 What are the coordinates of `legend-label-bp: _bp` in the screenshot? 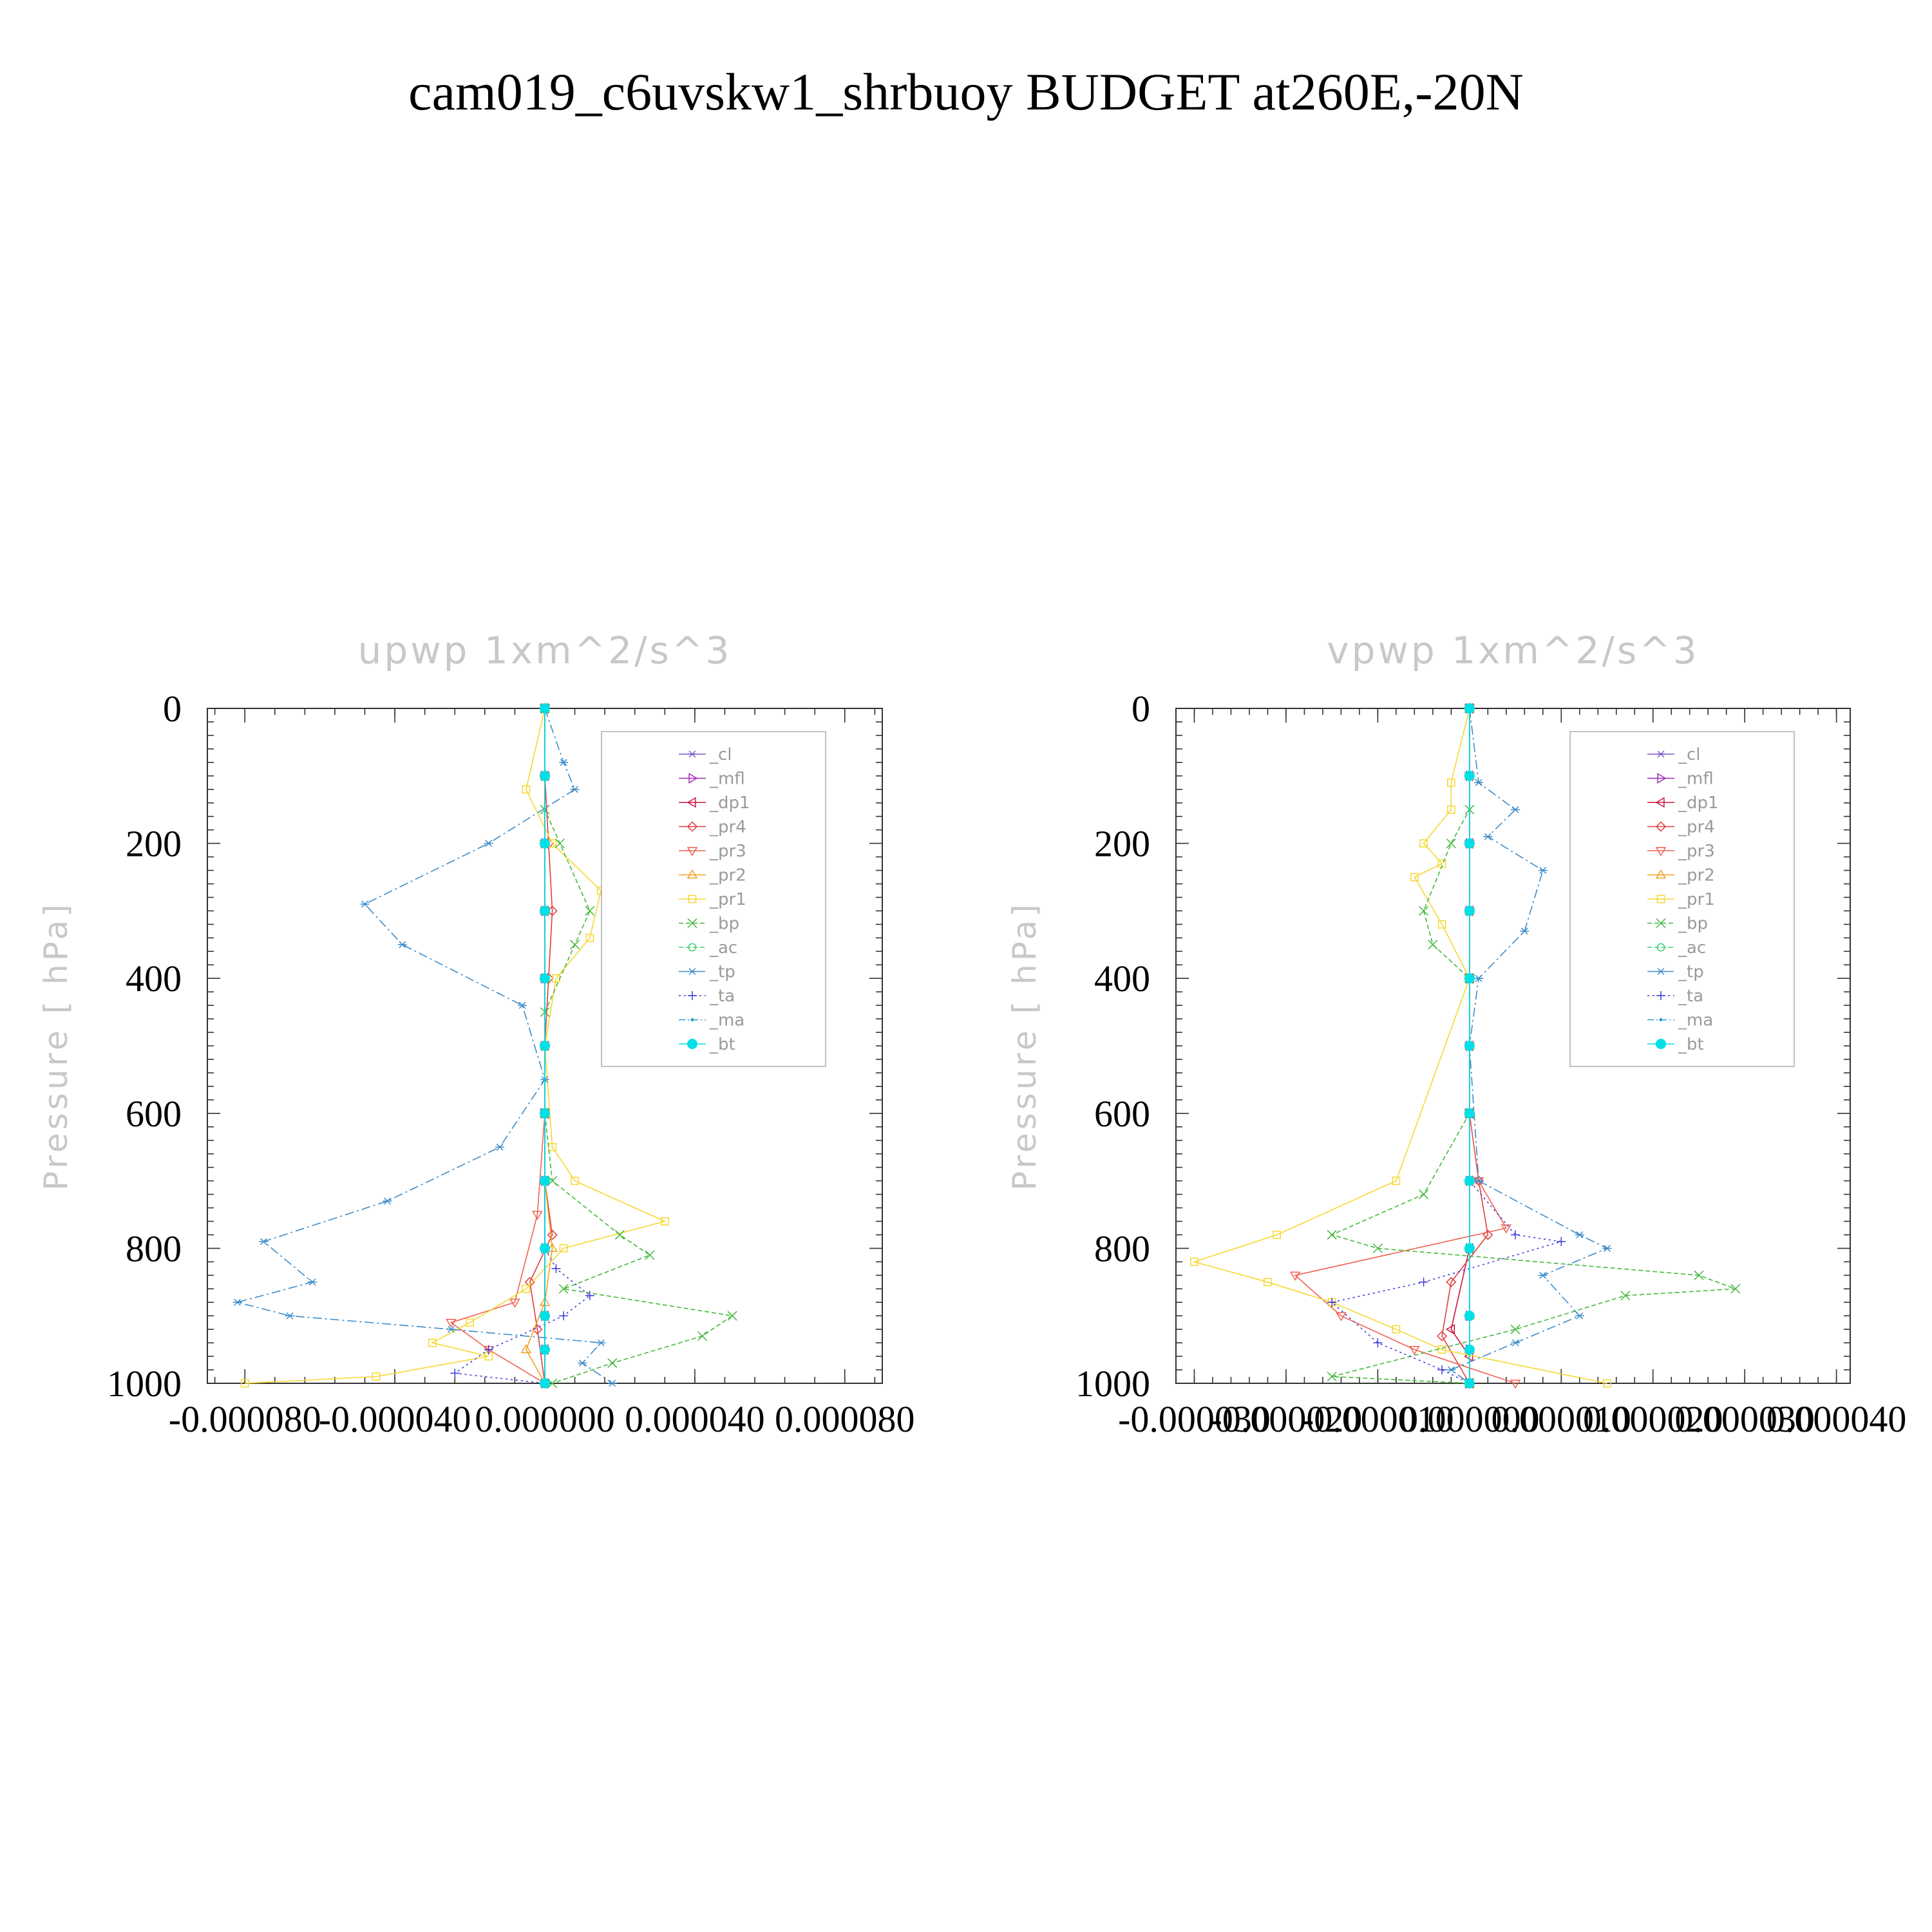 It's located at (724, 924).